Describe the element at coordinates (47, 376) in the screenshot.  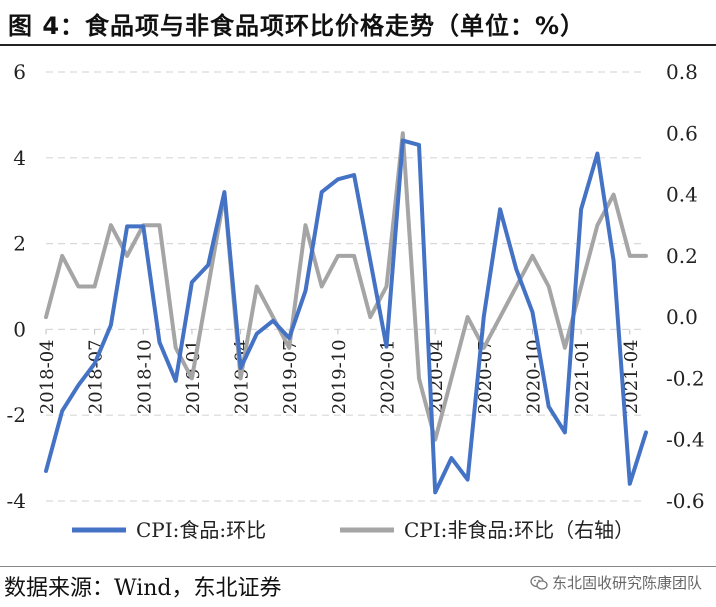
I see `x-tick-label: 2018-04` at that location.